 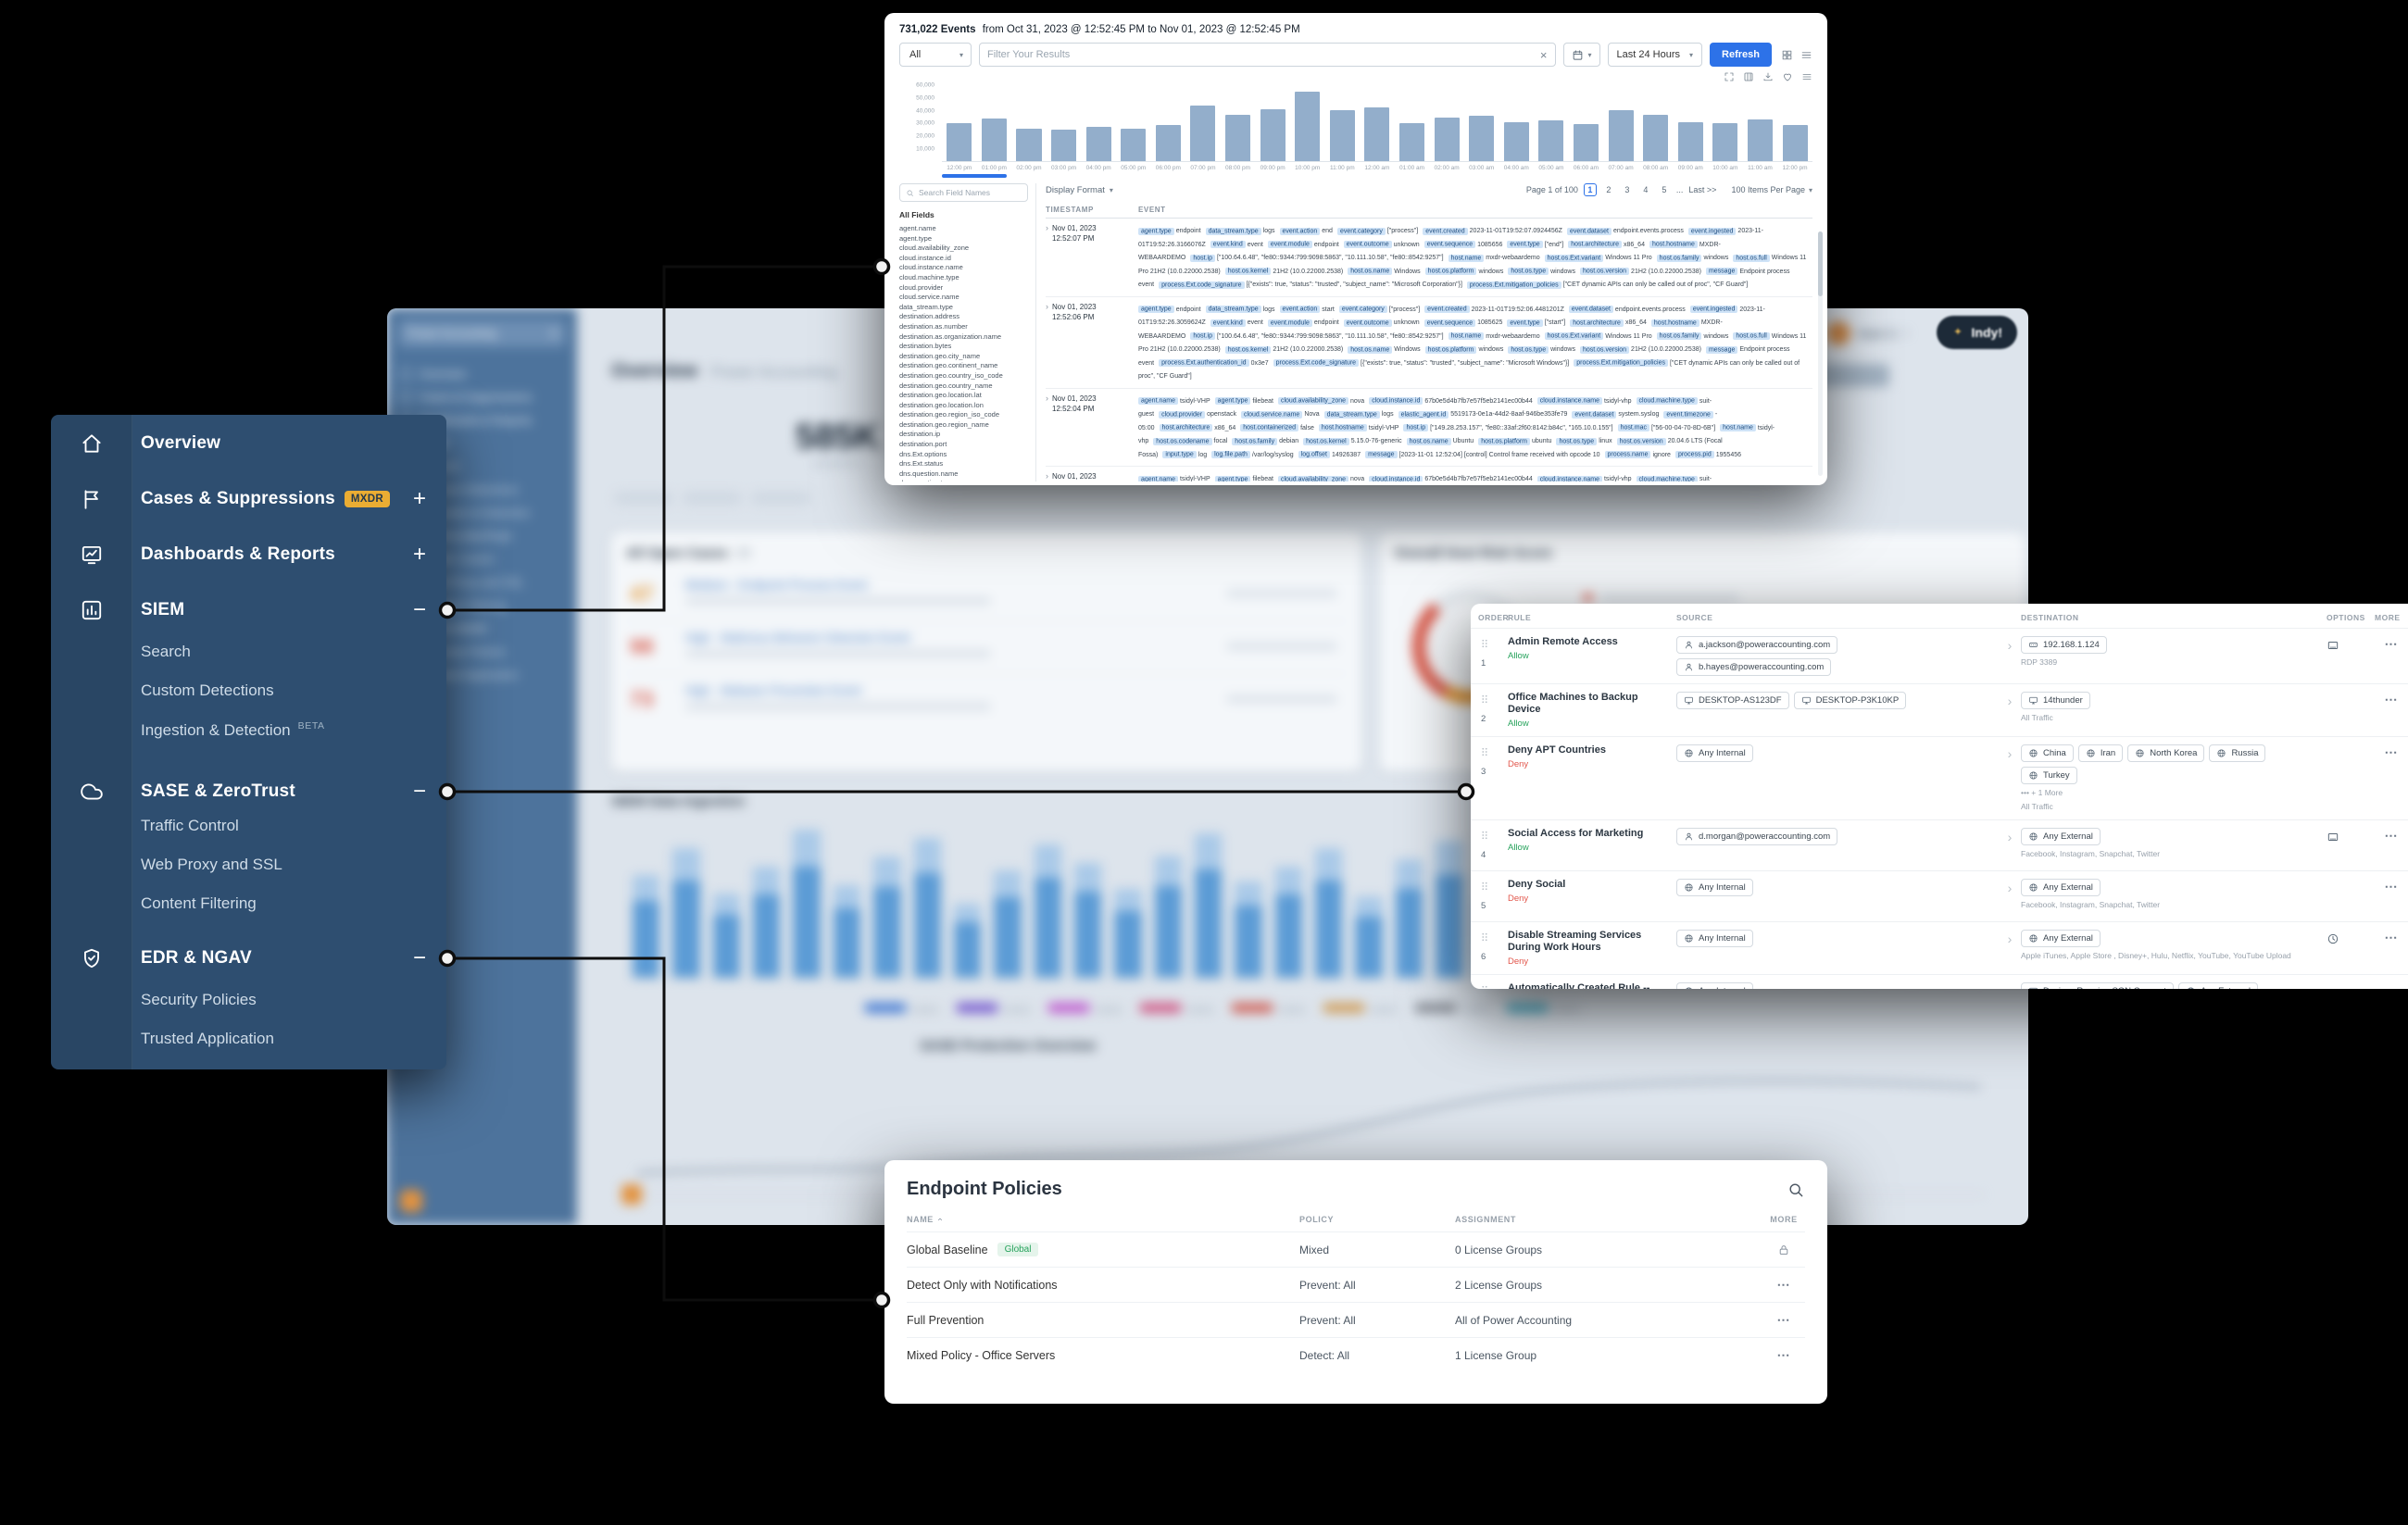 I want to click on field-chip: host.os.full, so click(x=1751, y=336).